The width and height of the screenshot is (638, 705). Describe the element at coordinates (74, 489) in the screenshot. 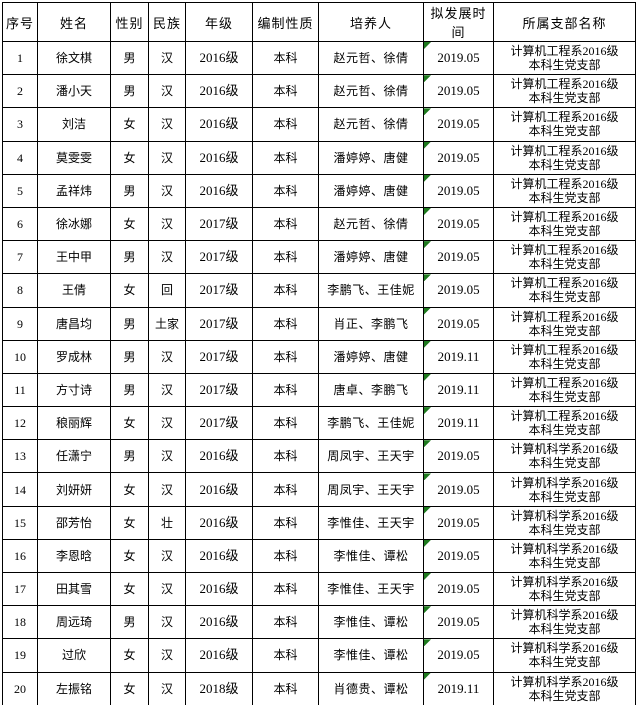

I see `cell-name: 刘妍妍` at that location.